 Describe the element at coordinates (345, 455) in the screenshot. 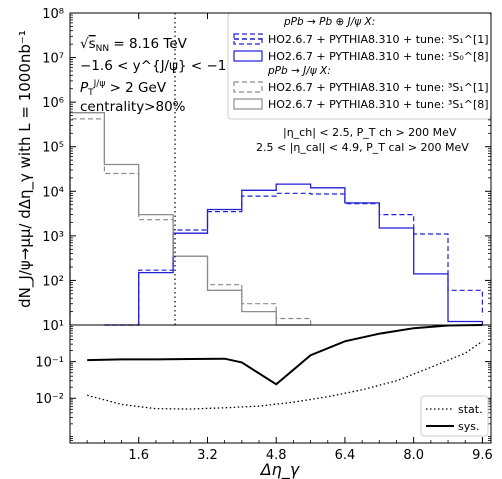

I see `bottom-xtick-label: 6.4` at that location.